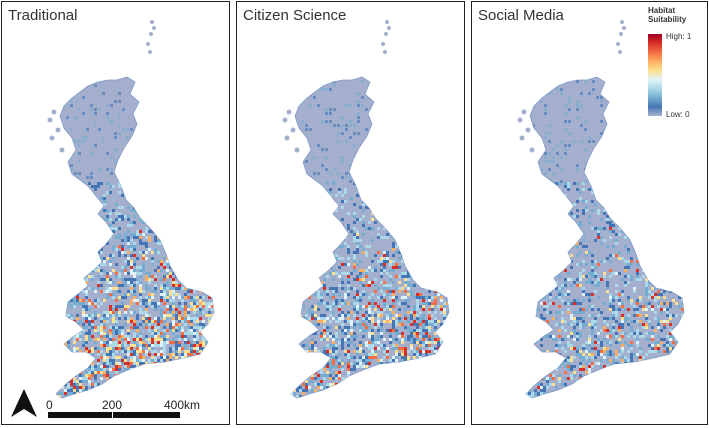  Describe the element at coordinates (679, 36) in the screenshot. I see `legend-high-label: High: 1` at that location.